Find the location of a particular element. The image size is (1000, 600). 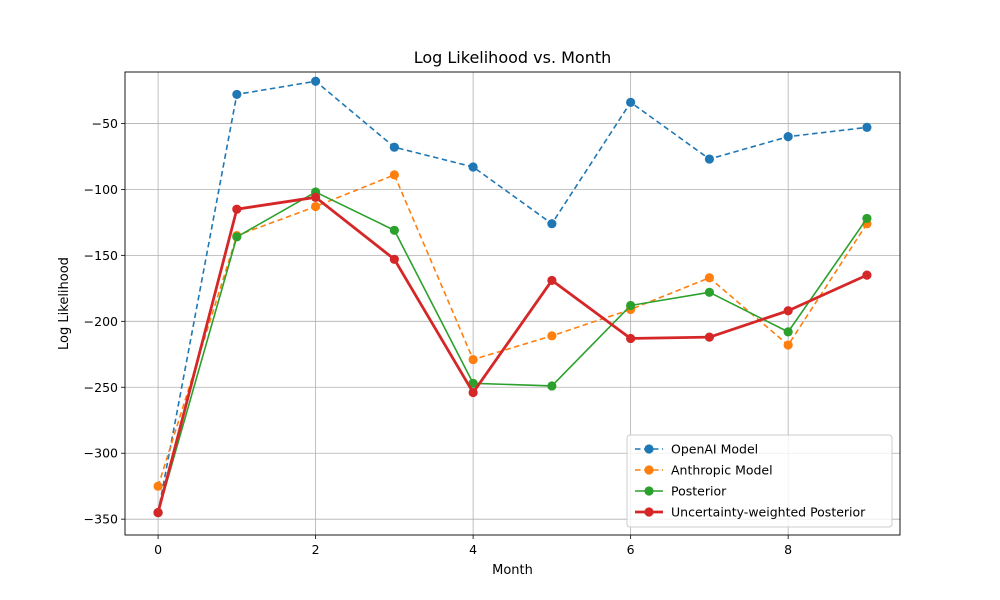

legend-label: OpenAI Model is located at coordinates (714, 449).